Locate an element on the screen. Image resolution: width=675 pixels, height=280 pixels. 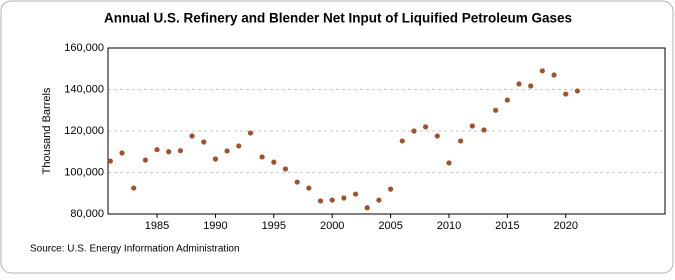
x-tick-label: 2020 is located at coordinates (566, 226).